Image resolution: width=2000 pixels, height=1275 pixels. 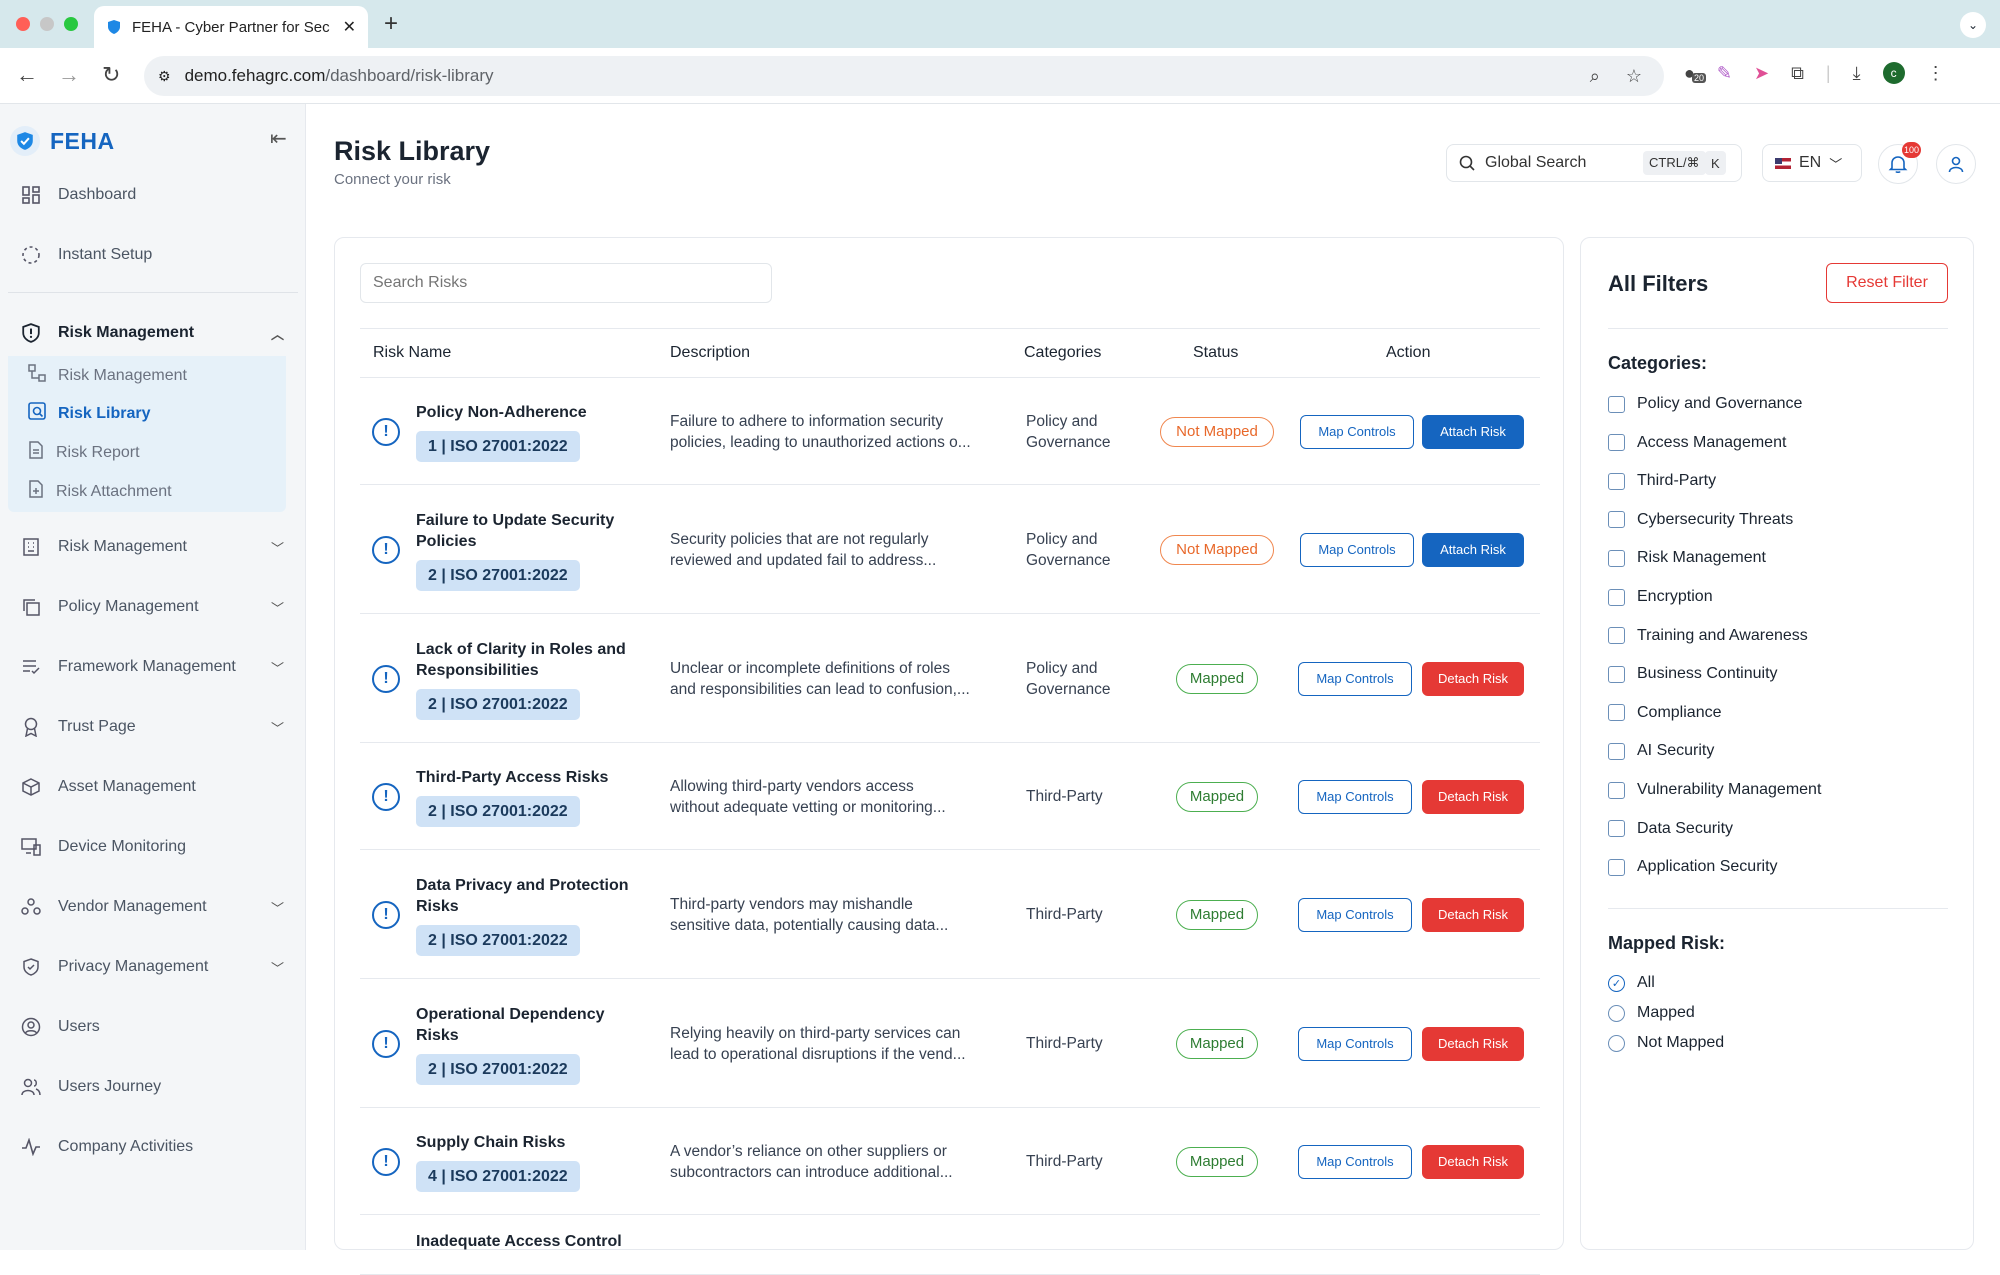 What do you see at coordinates (1935, 72) in the screenshot?
I see `browser-menu-icon: ⋮` at bounding box center [1935, 72].